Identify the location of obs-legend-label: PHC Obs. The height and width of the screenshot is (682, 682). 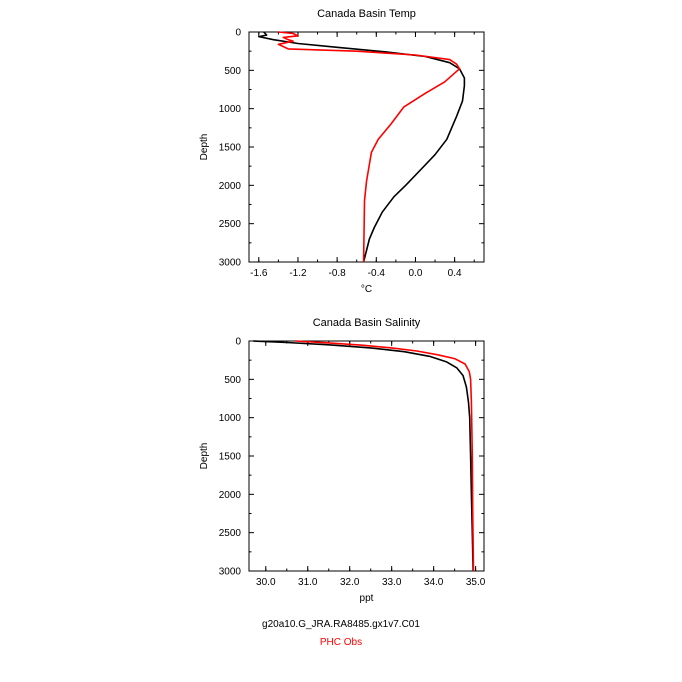
(341, 642).